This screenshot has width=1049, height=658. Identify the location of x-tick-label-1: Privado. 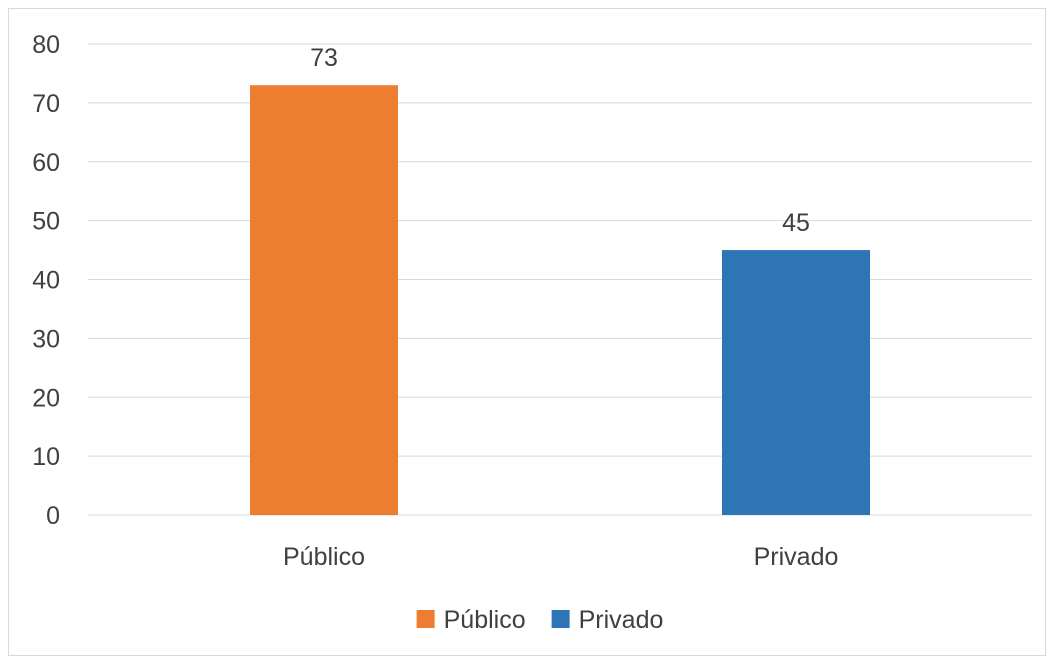
(796, 557).